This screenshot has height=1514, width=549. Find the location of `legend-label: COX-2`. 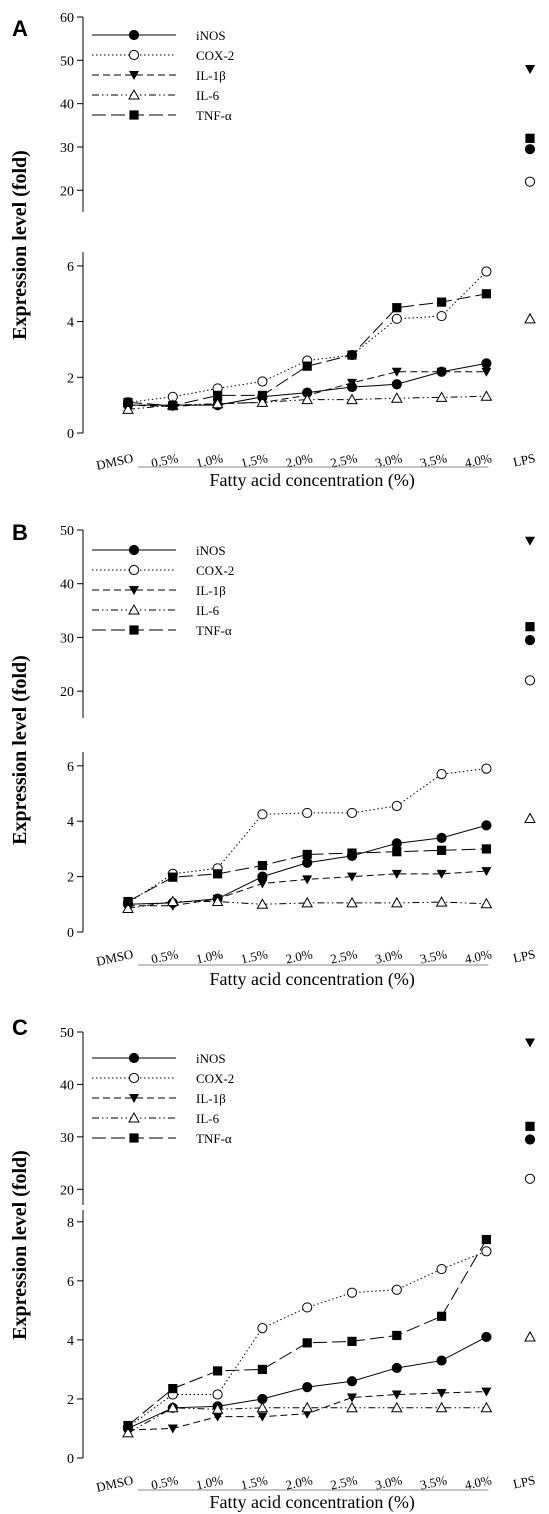

legend-label: COX-2 is located at coordinates (215, 55).